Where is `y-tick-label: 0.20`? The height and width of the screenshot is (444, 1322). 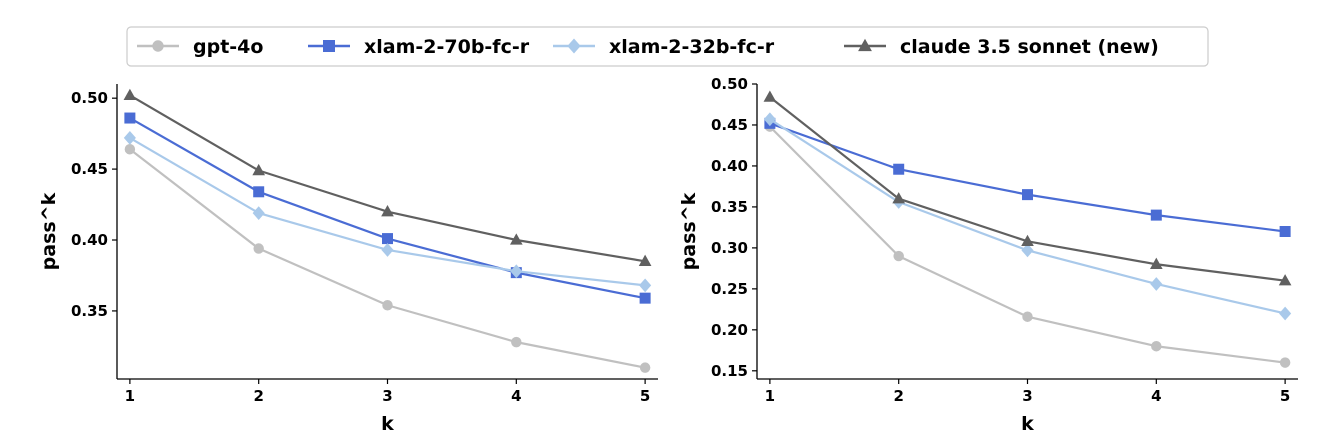
y-tick-label: 0.20 is located at coordinates (729, 330).